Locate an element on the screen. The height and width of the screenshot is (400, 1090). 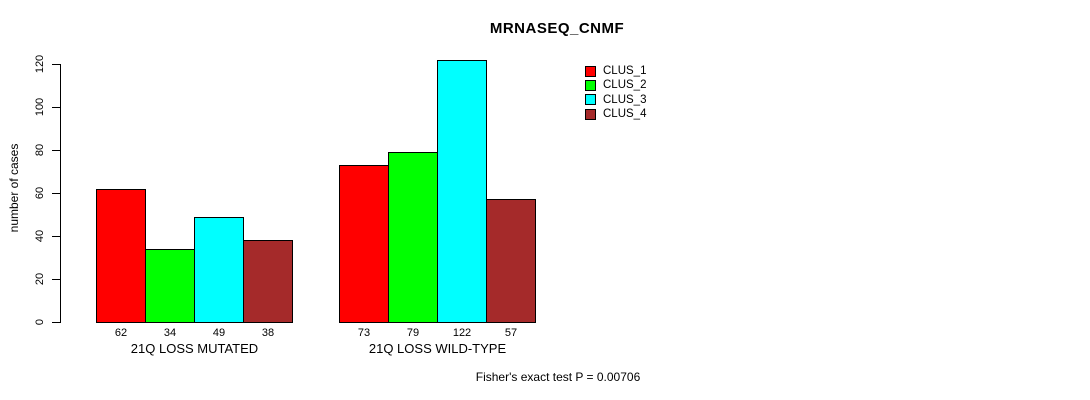
group-label-1-text: 21Q LOSS MUTATED is located at coordinates (194, 348).